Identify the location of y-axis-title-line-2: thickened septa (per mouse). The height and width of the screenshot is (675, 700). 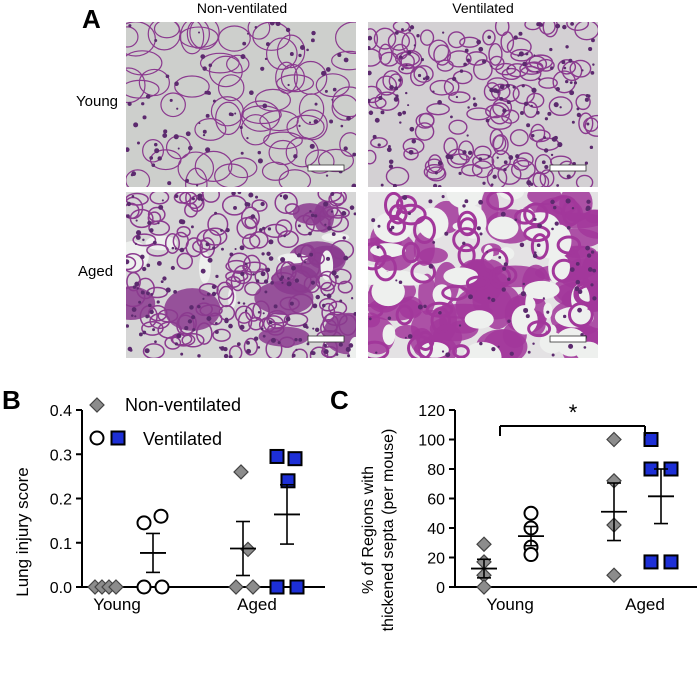
(388, 530).